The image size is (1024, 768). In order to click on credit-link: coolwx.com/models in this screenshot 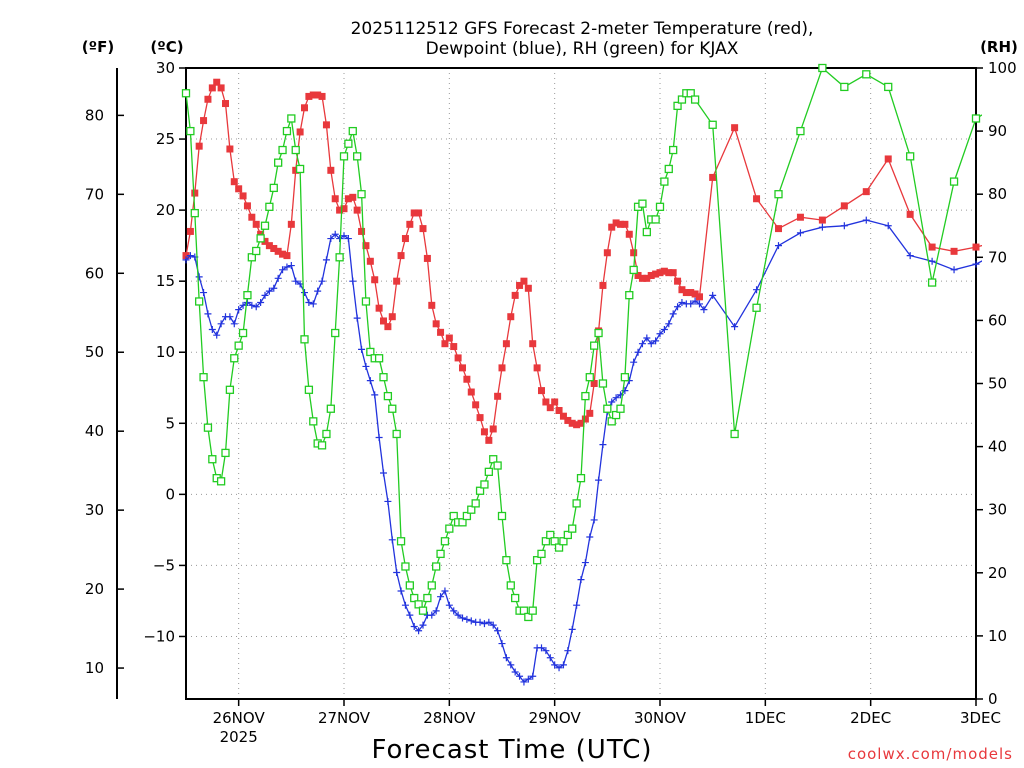, I will do `click(930, 754)`.